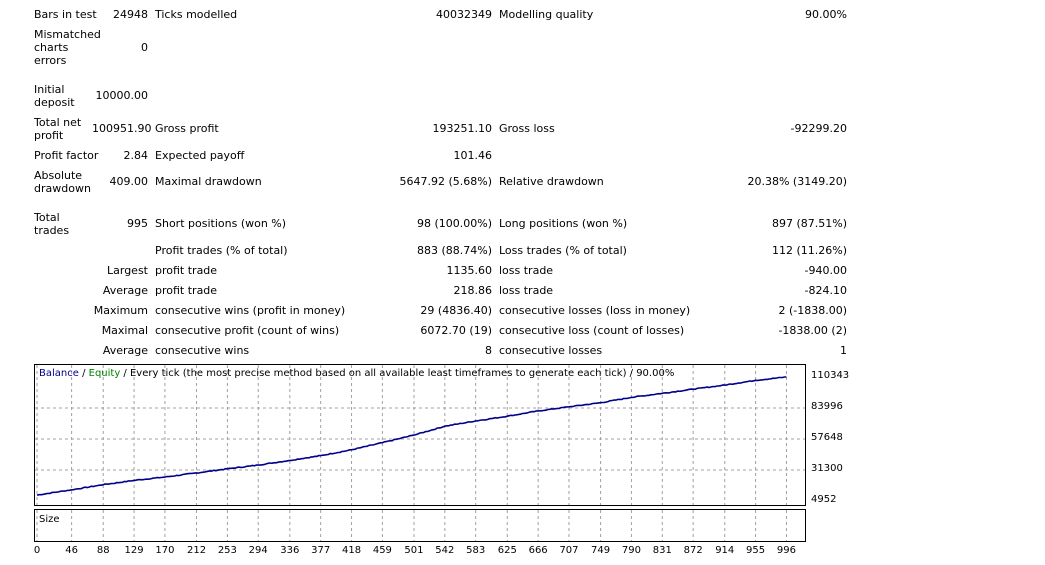 Image resolution: width=1045 pixels, height=565 pixels. What do you see at coordinates (445, 550) in the screenshot?
I see `x-tick-label: 542` at bounding box center [445, 550].